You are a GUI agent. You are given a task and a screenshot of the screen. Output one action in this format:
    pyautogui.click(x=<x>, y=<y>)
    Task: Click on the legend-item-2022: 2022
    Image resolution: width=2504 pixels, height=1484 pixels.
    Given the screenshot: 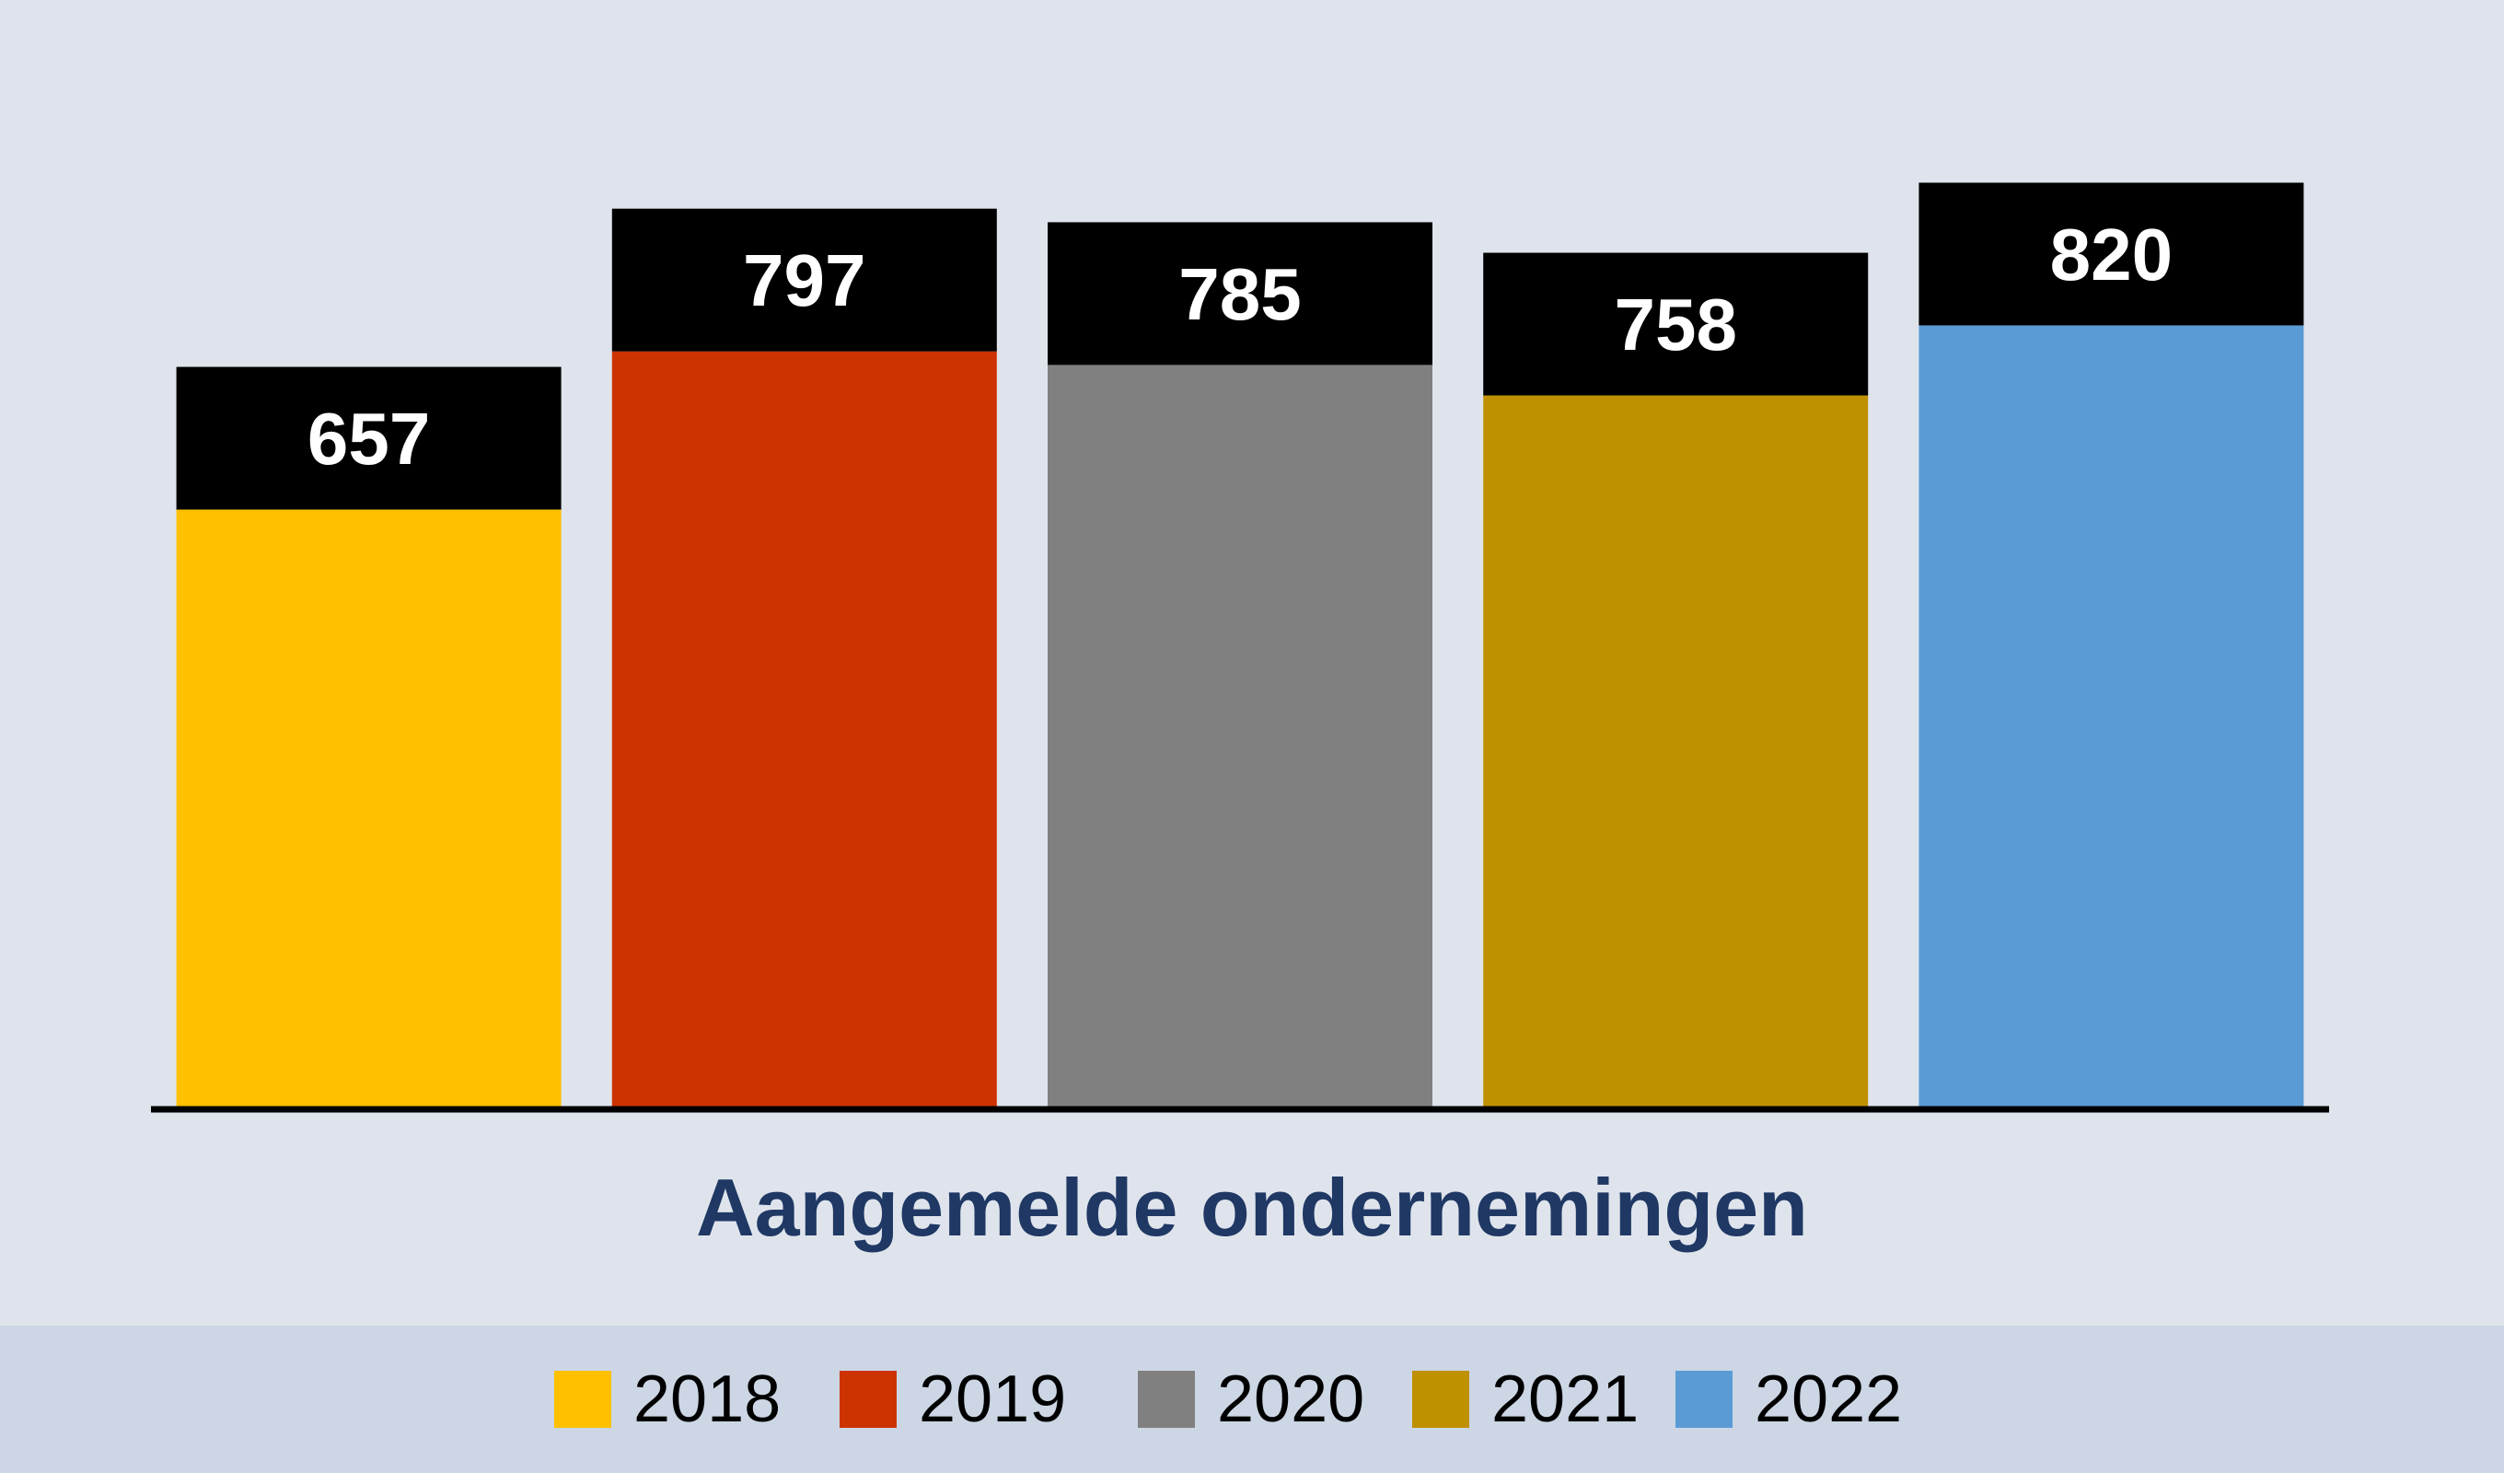 What is the action you would take?
    pyautogui.click(x=1788, y=1399)
    